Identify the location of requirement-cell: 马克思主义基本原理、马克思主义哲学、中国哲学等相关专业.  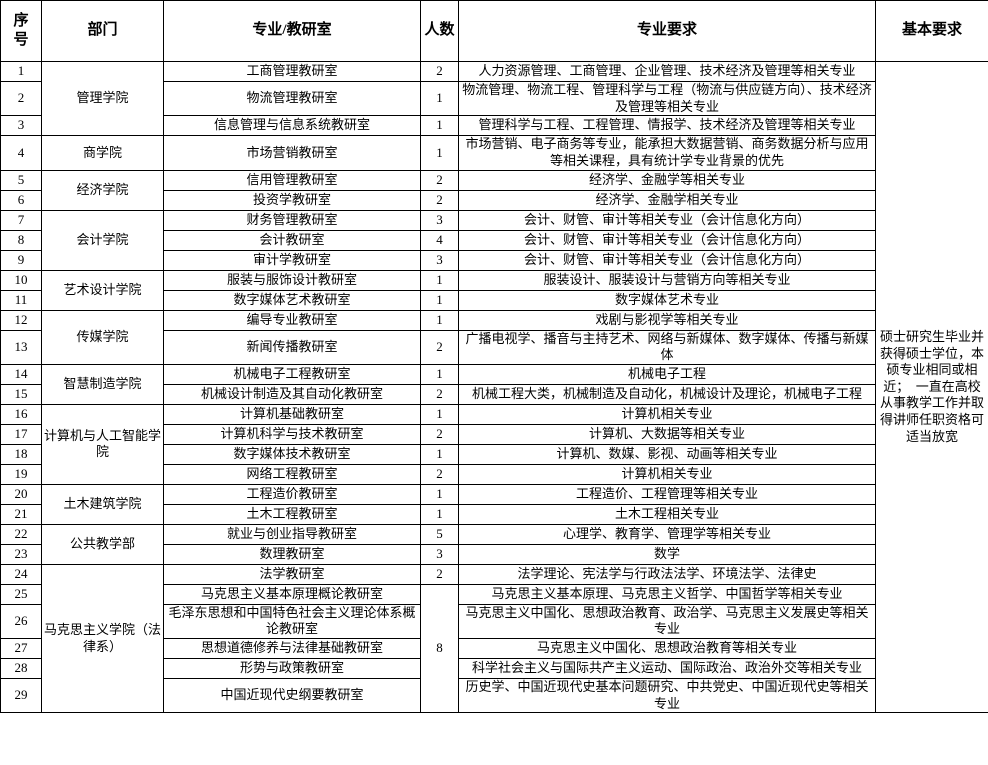
(667, 594).